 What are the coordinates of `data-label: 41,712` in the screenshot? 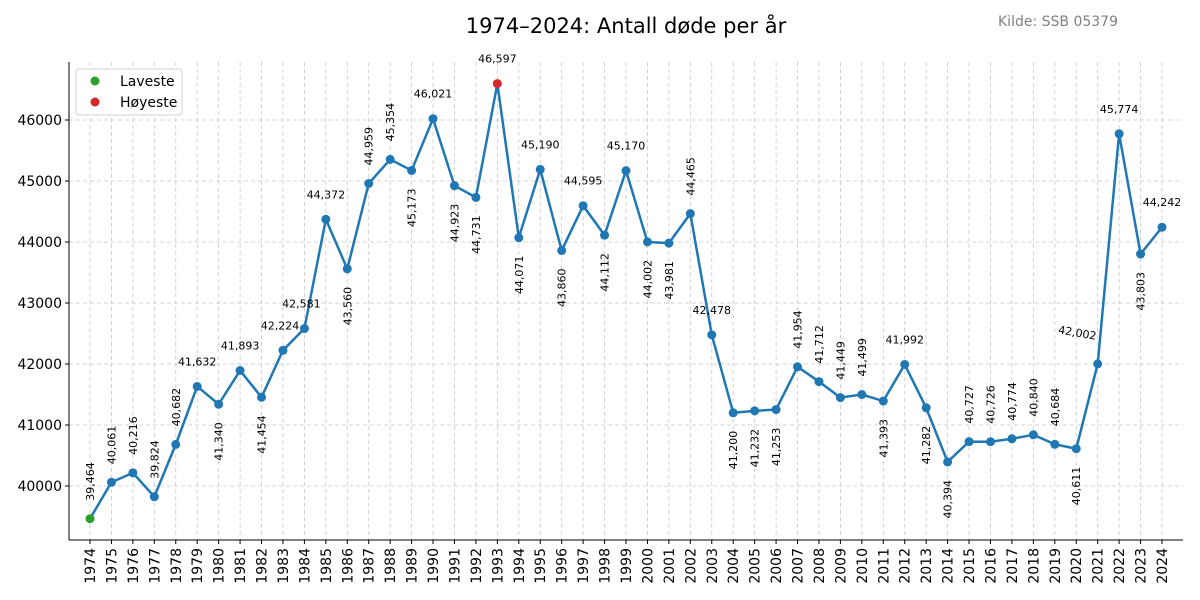 It's located at (819, 344).